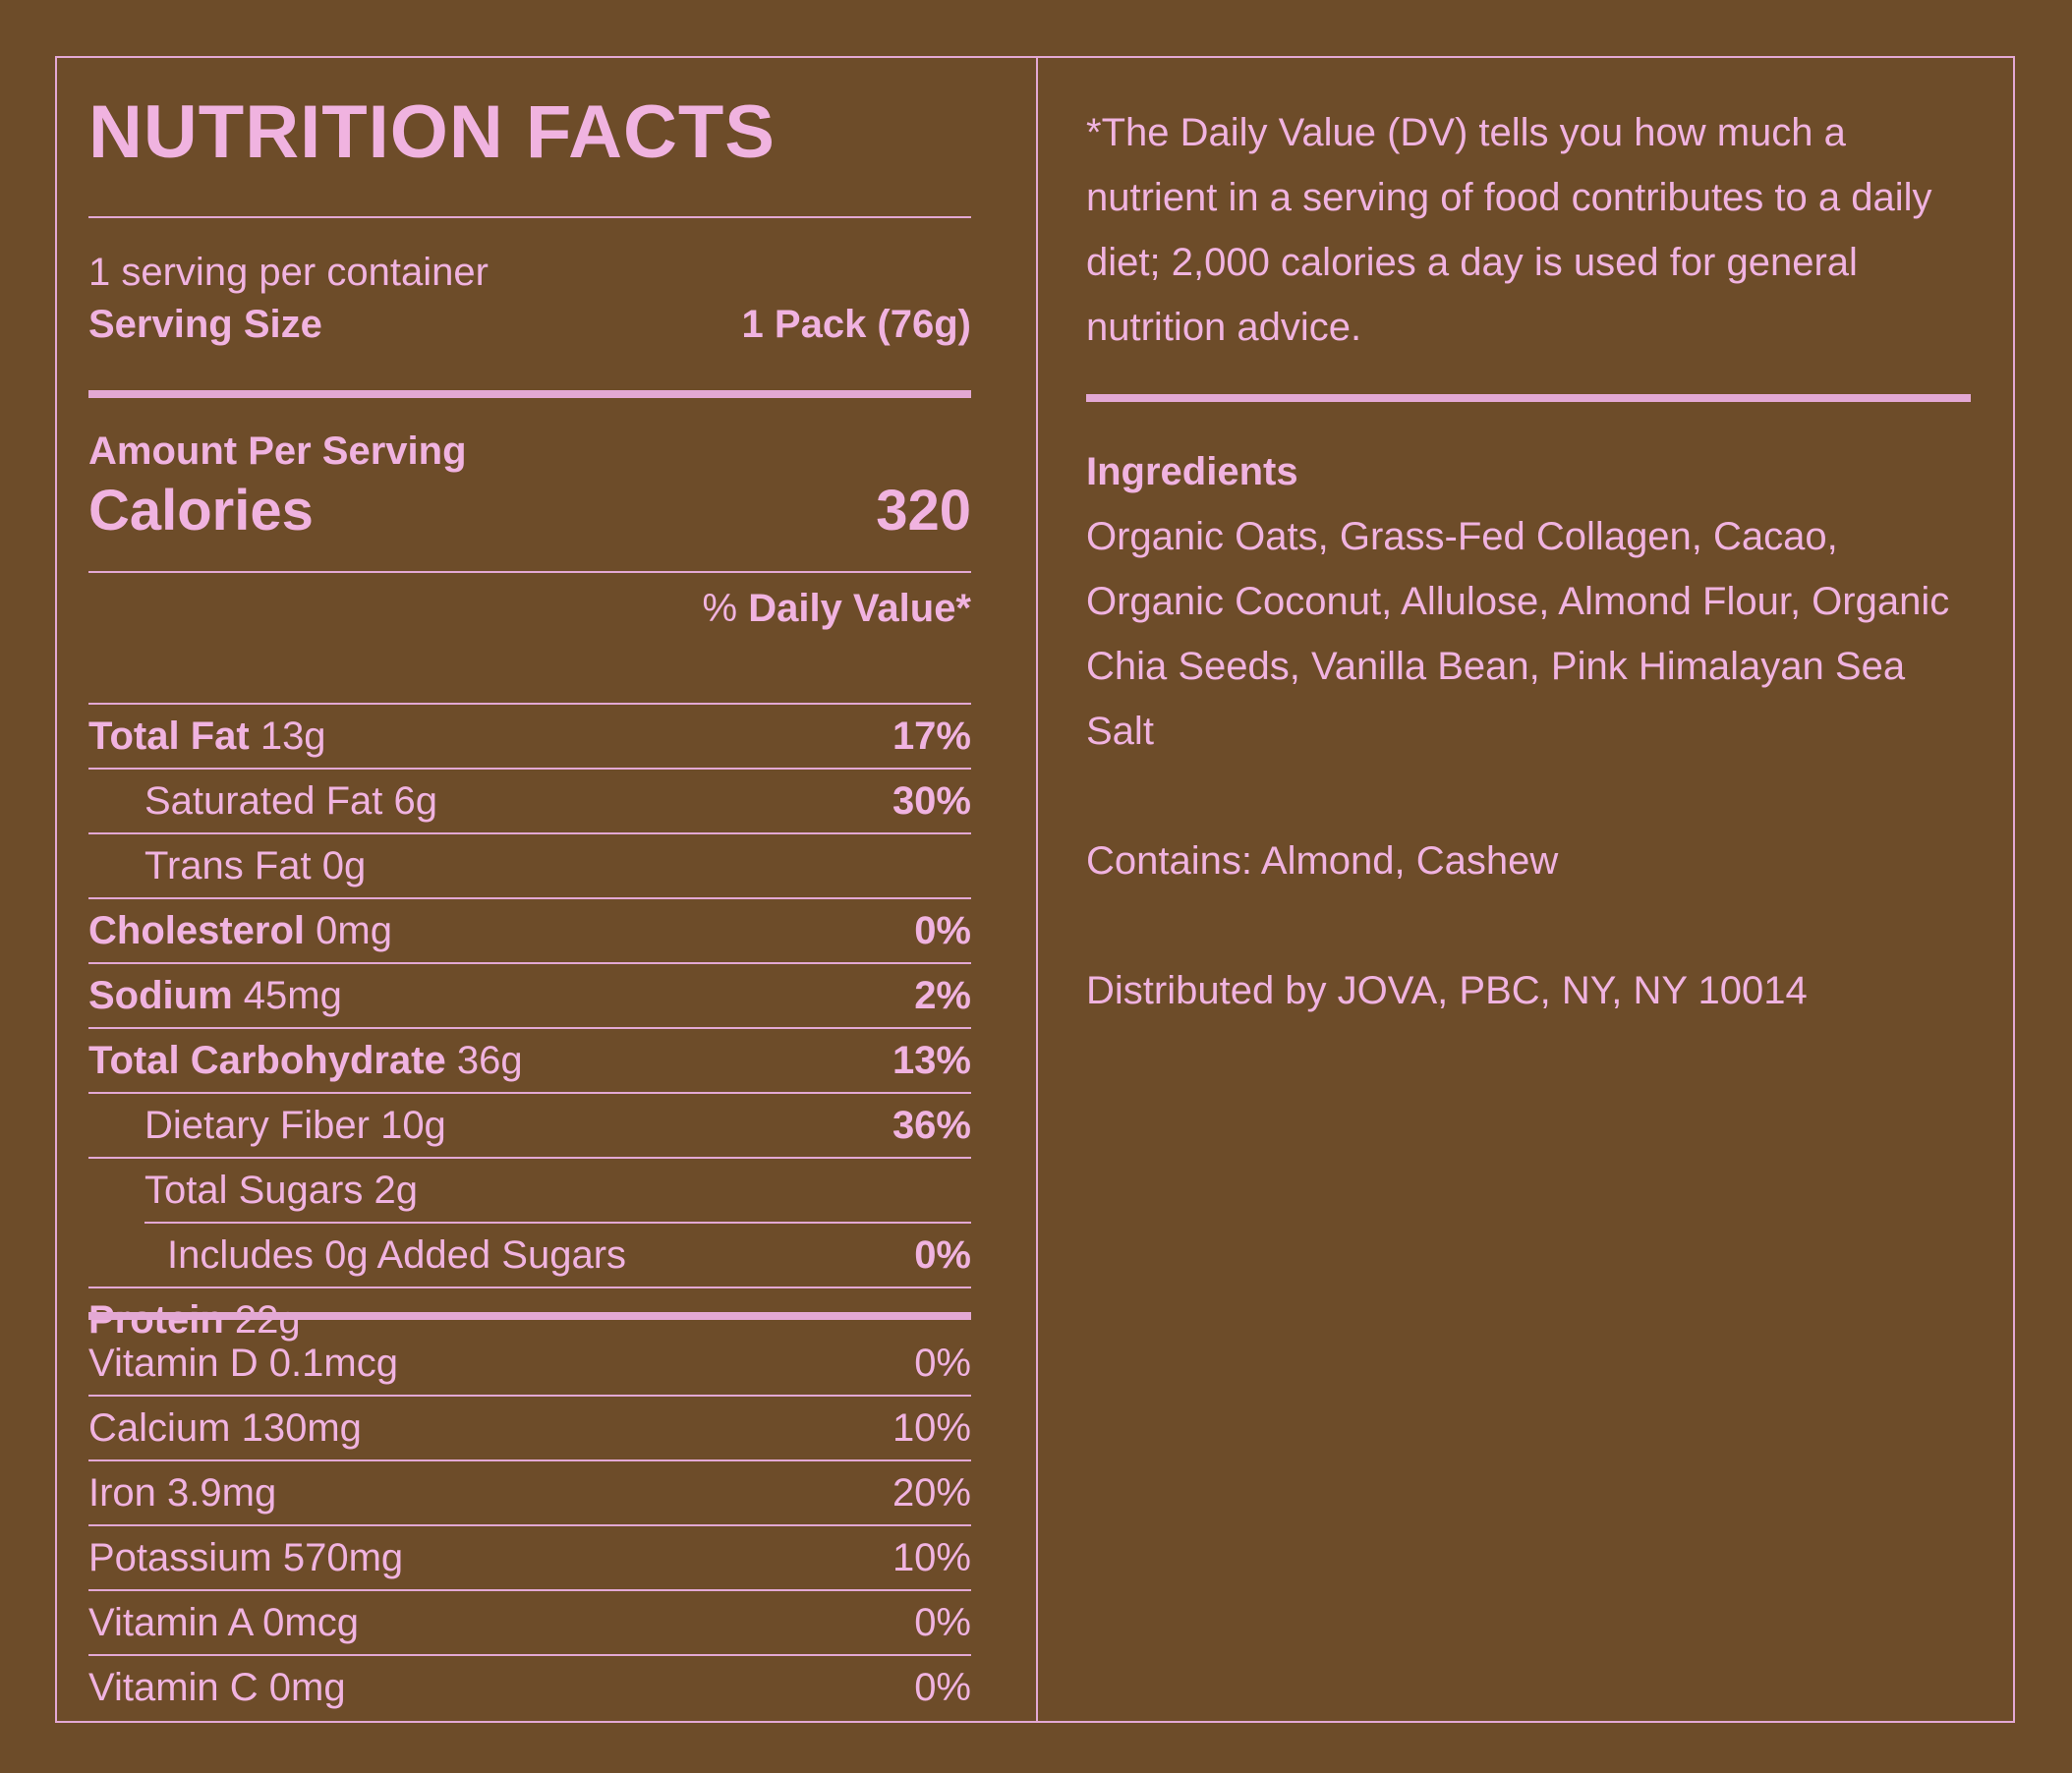 The image size is (2072, 1773). Describe the element at coordinates (225, 1428) in the screenshot. I see `vitamin-name: Calcium 130mg` at that location.